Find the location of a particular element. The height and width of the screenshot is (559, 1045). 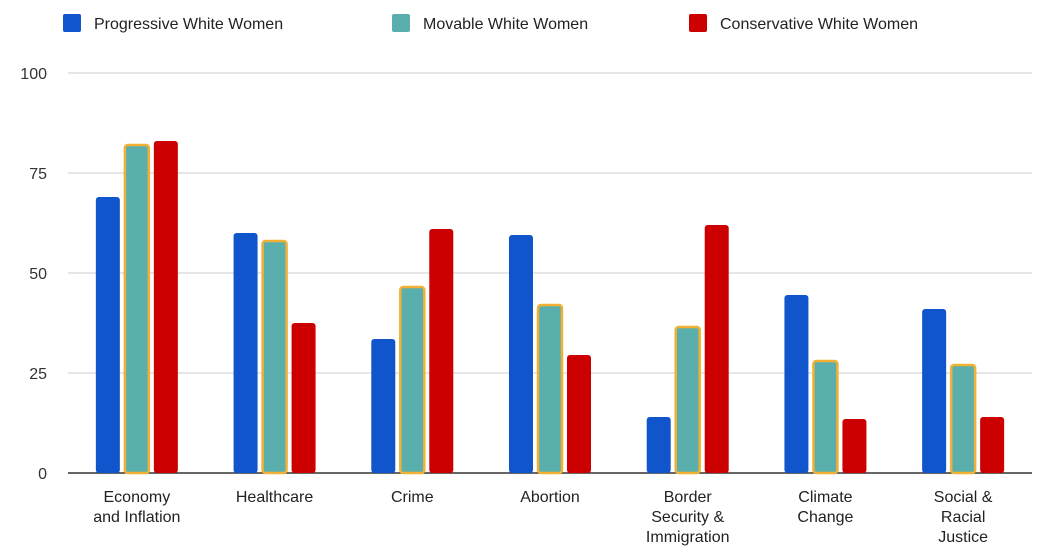

legend-item-2: Conservative White Women is located at coordinates (803, 23).